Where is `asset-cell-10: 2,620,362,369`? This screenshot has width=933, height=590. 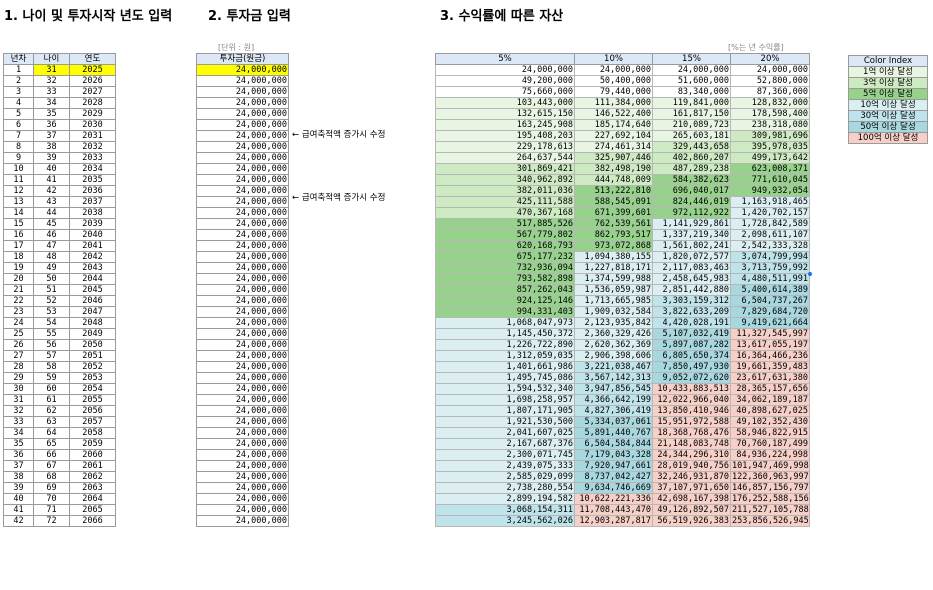 asset-cell-10: 2,620,362,369 is located at coordinates (613, 345).